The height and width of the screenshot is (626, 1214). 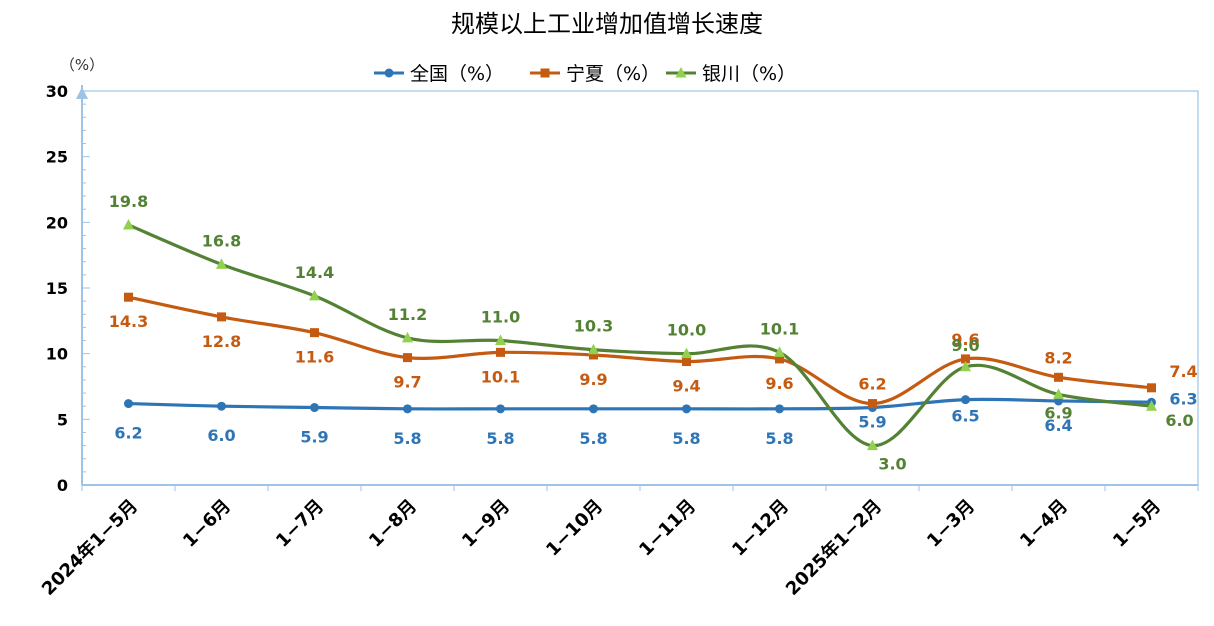 What do you see at coordinates (607, 24) in the screenshot?
I see `chart-title: 规模以上工业增加值增长速度` at bounding box center [607, 24].